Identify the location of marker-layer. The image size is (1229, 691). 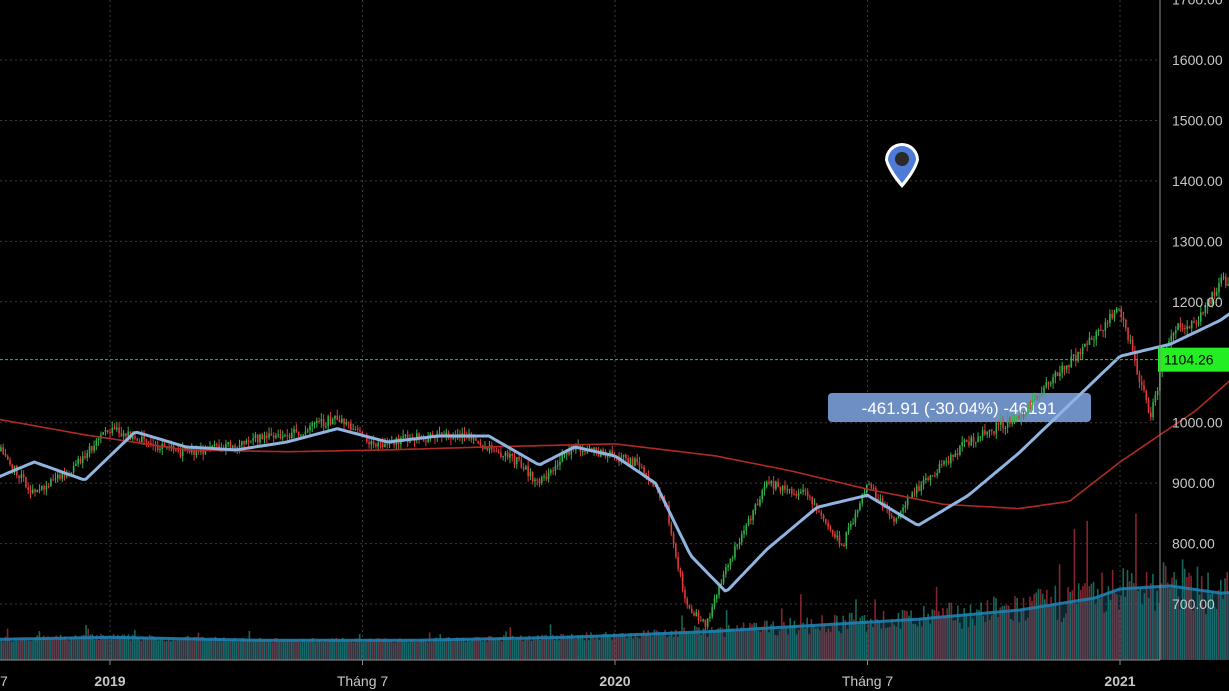
(902, 165).